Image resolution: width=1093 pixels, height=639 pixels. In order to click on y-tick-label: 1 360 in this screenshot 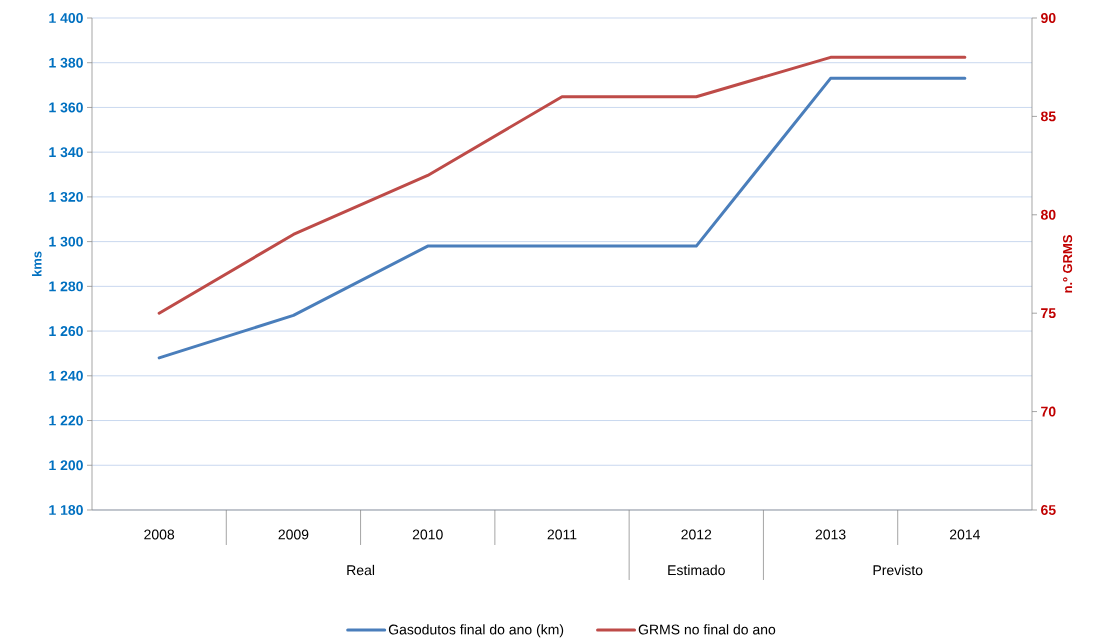, I will do `click(66, 107)`.